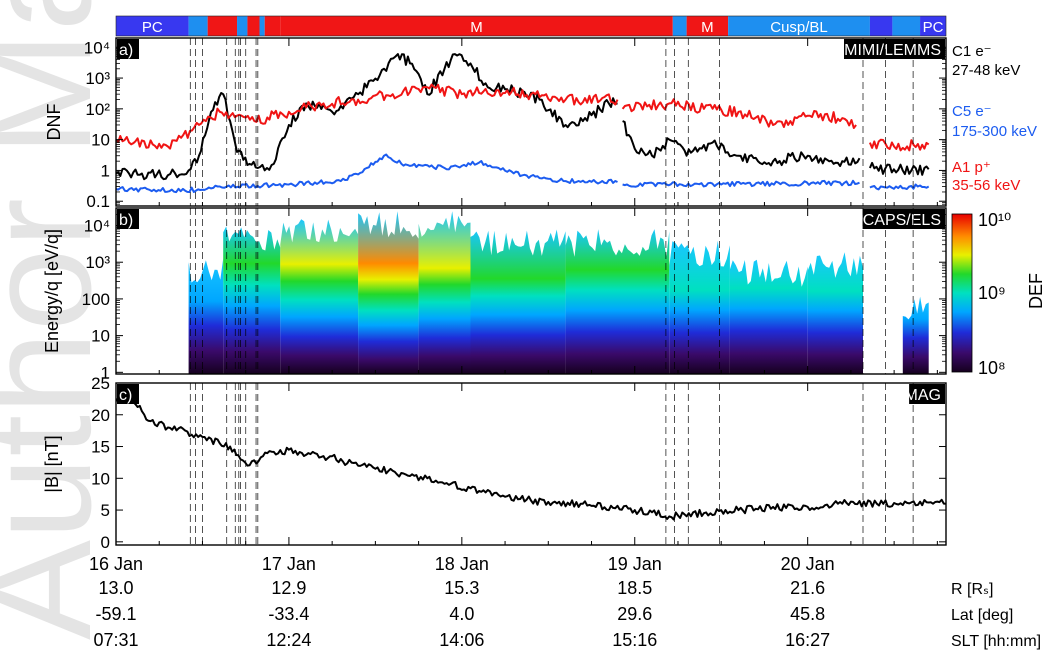  Describe the element at coordinates (971, 167) in the screenshot. I see `legend-name: A1 p⁺` at that location.